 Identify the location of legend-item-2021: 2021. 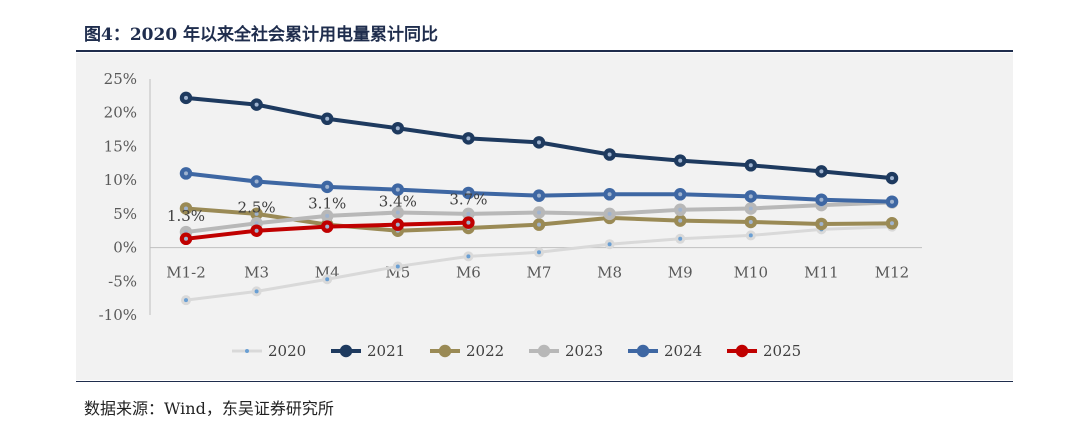
(368, 351).